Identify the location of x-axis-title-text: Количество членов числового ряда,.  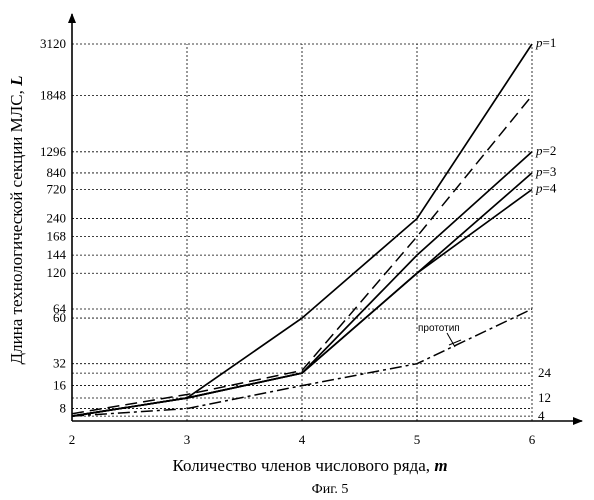
(303, 465).